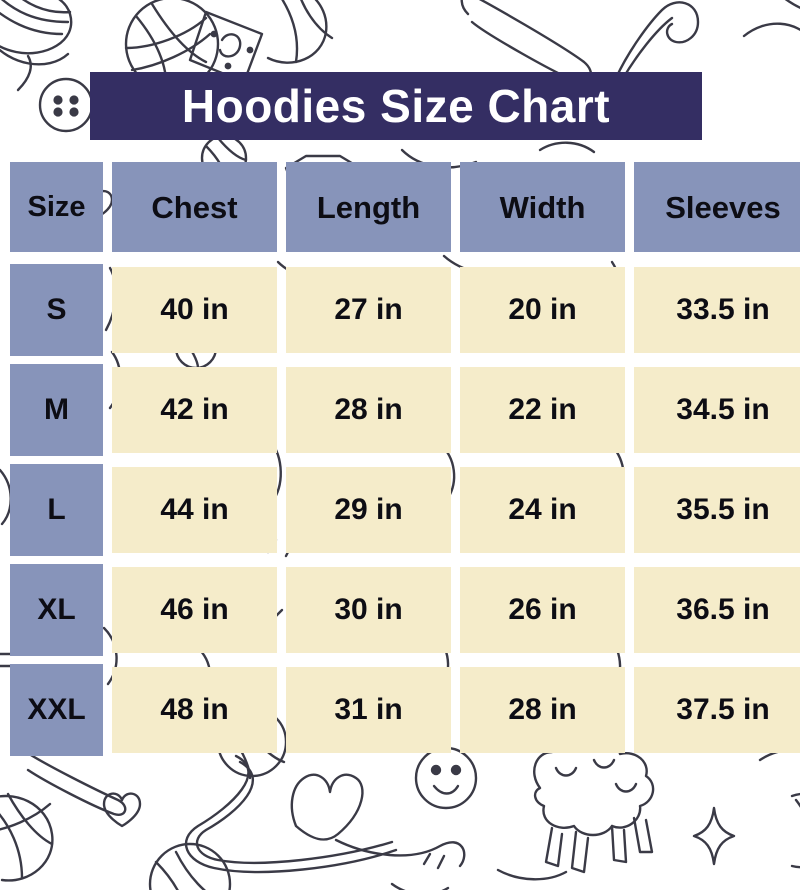 Image resolution: width=800 pixels, height=890 pixels. What do you see at coordinates (542, 410) in the screenshot?
I see `table-cell-width: 22 in` at bounding box center [542, 410].